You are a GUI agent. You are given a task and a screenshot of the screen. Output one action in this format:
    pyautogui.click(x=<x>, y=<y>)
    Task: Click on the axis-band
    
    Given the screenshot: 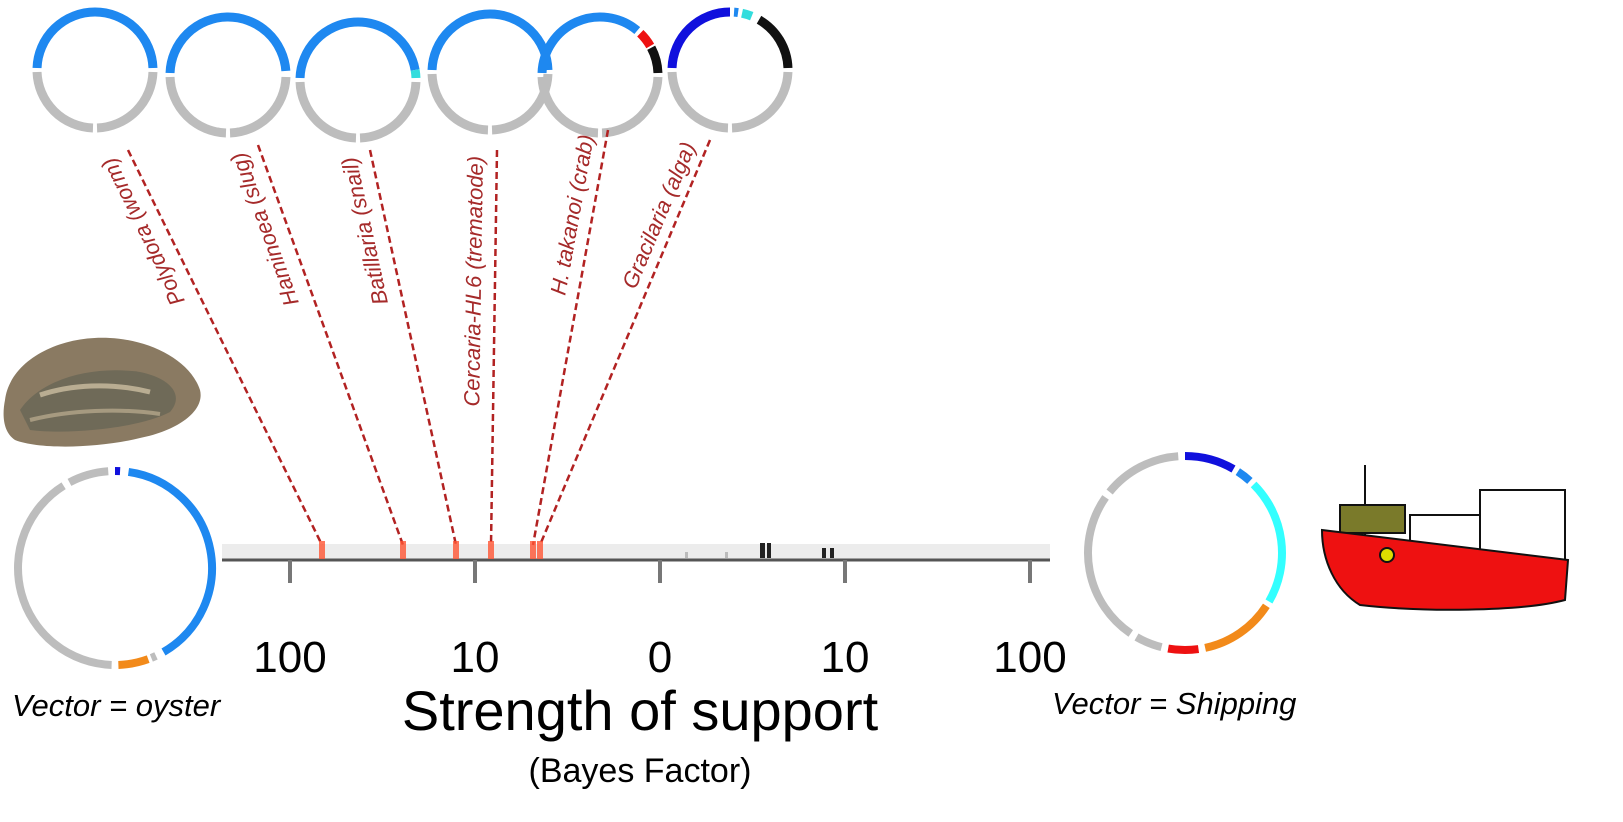 What is the action you would take?
    pyautogui.click(x=636, y=552)
    